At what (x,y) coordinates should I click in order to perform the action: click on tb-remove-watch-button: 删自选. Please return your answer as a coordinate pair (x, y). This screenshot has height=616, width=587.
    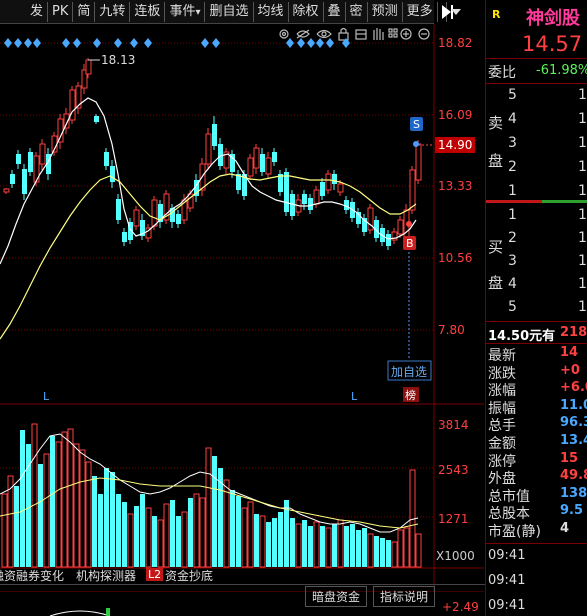
    Looking at the image, I should click on (229, 11).